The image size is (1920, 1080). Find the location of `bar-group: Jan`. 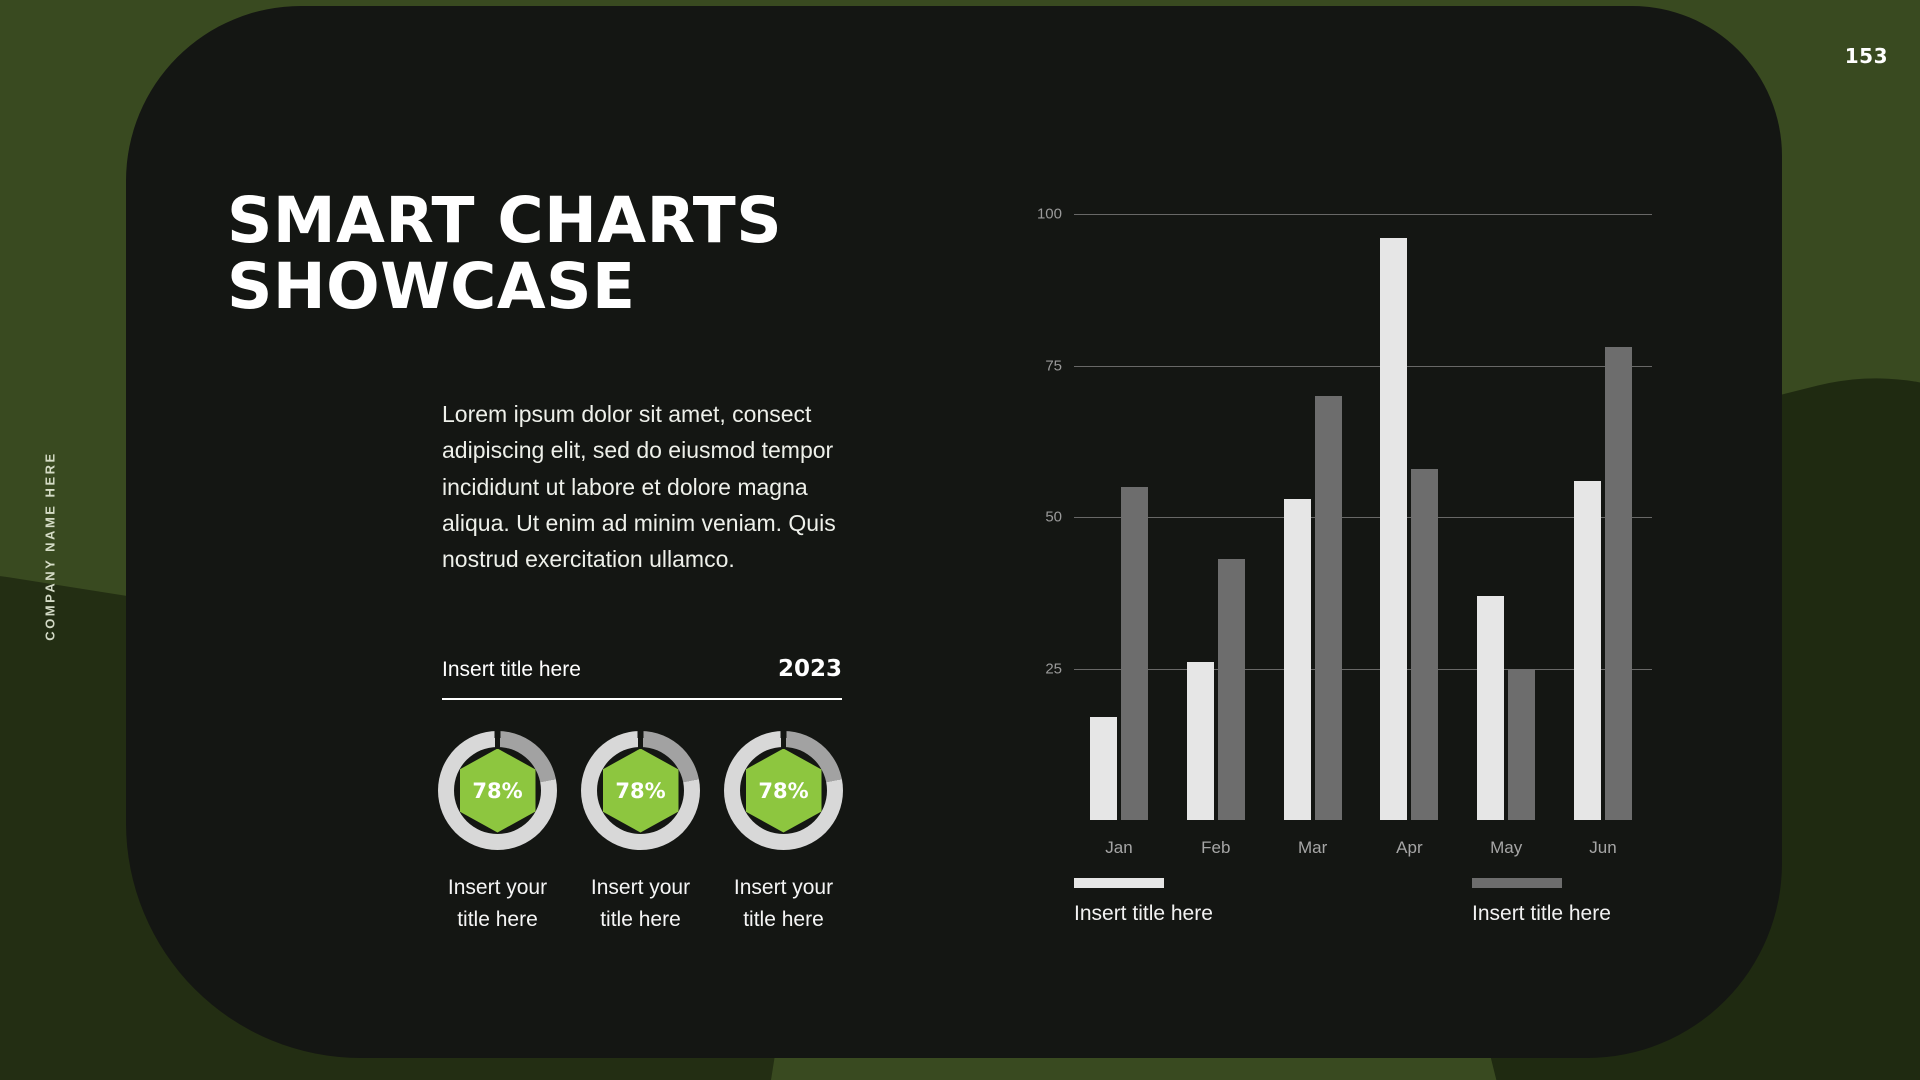

bar-group: Jan is located at coordinates (1119, 535).